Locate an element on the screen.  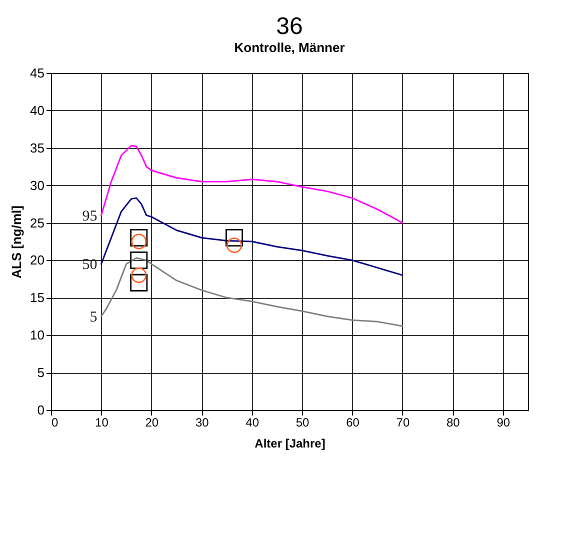
x-axis-title: Alter [Jahre] is located at coordinates (290, 443).